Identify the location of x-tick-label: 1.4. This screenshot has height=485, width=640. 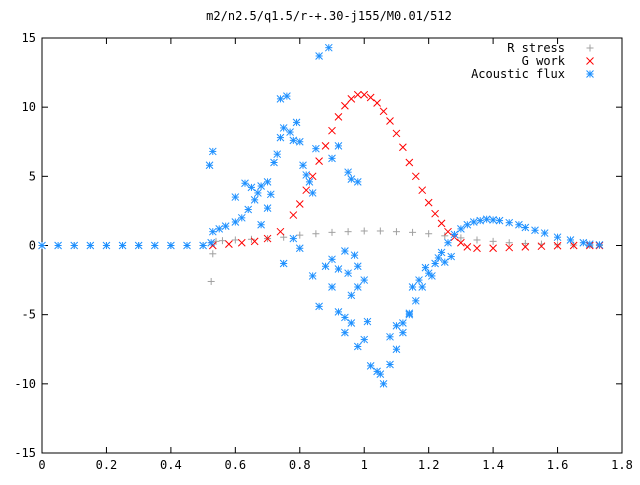
(493, 465).